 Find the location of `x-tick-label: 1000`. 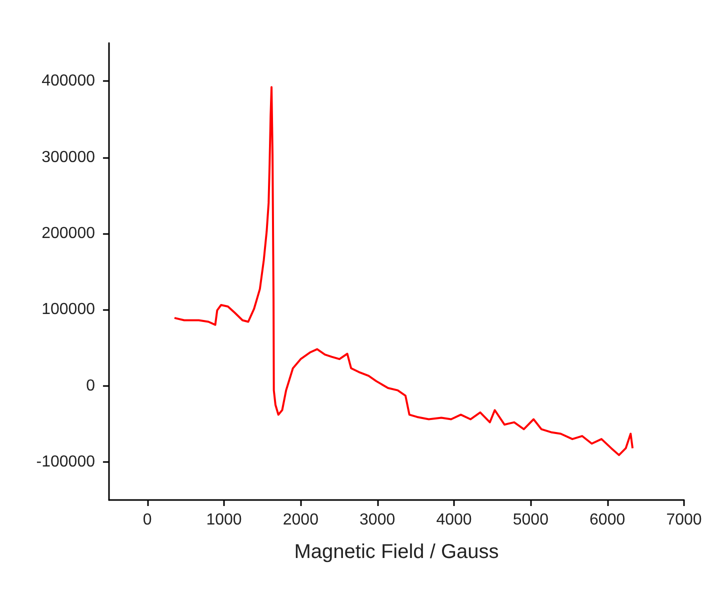

x-tick-label: 1000 is located at coordinates (224, 520).